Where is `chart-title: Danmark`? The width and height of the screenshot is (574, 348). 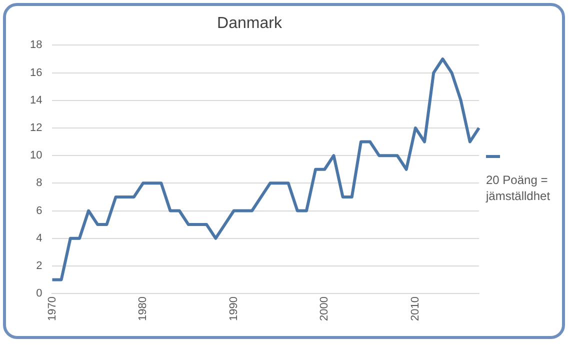 chart-title: Danmark is located at coordinates (250, 23).